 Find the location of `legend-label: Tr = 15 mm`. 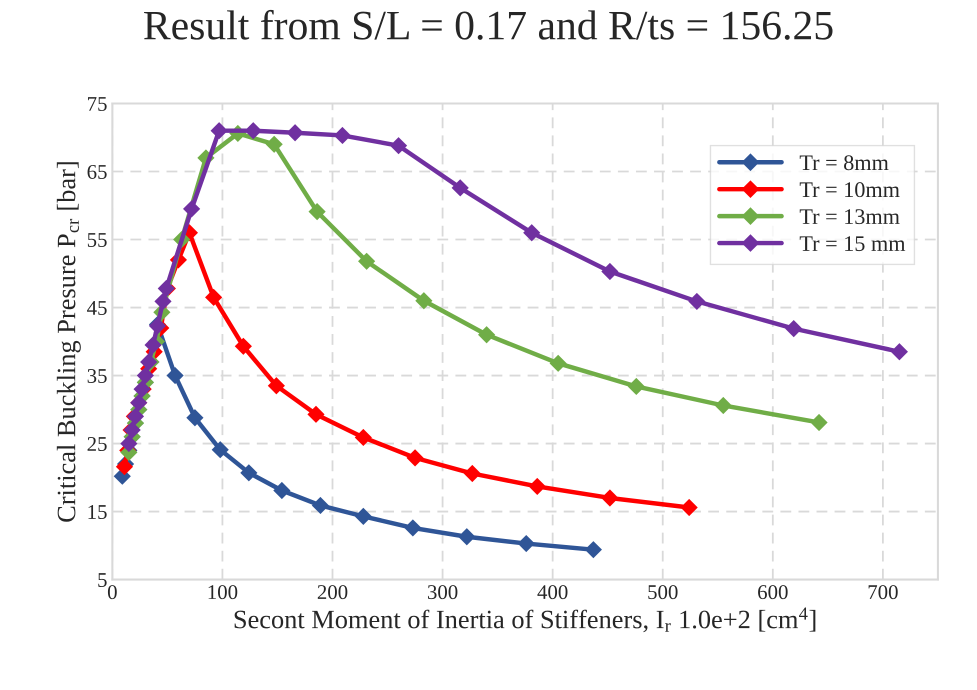

legend-label: Tr = 15 mm is located at coordinates (853, 244).